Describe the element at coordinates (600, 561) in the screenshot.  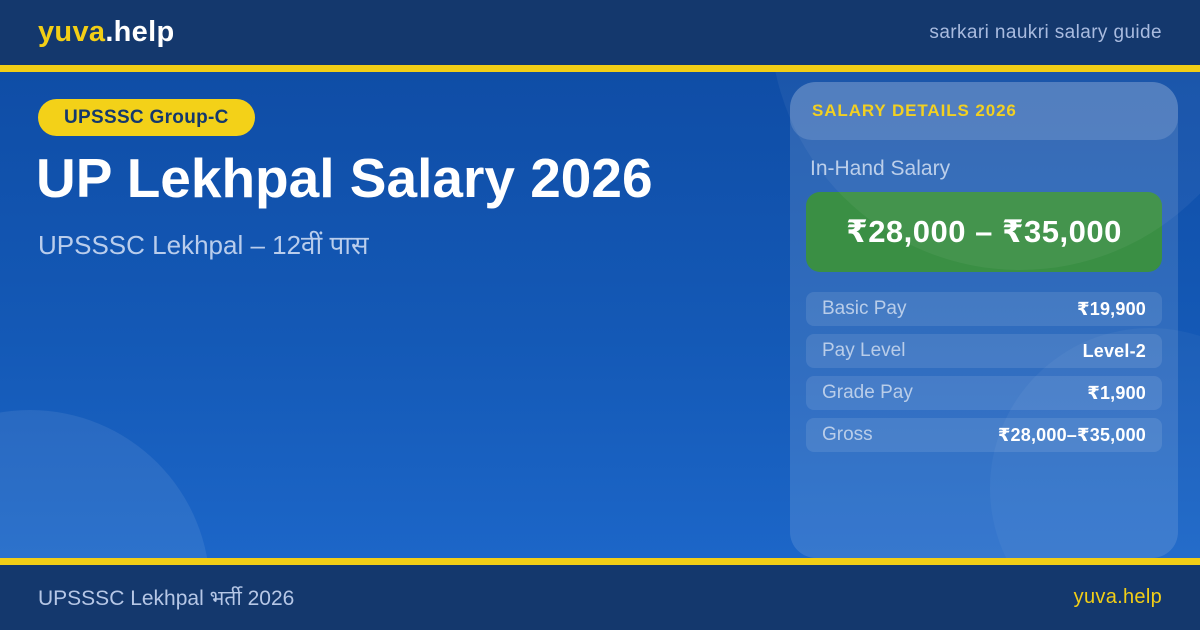
I see `bottom-accent-divider` at that location.